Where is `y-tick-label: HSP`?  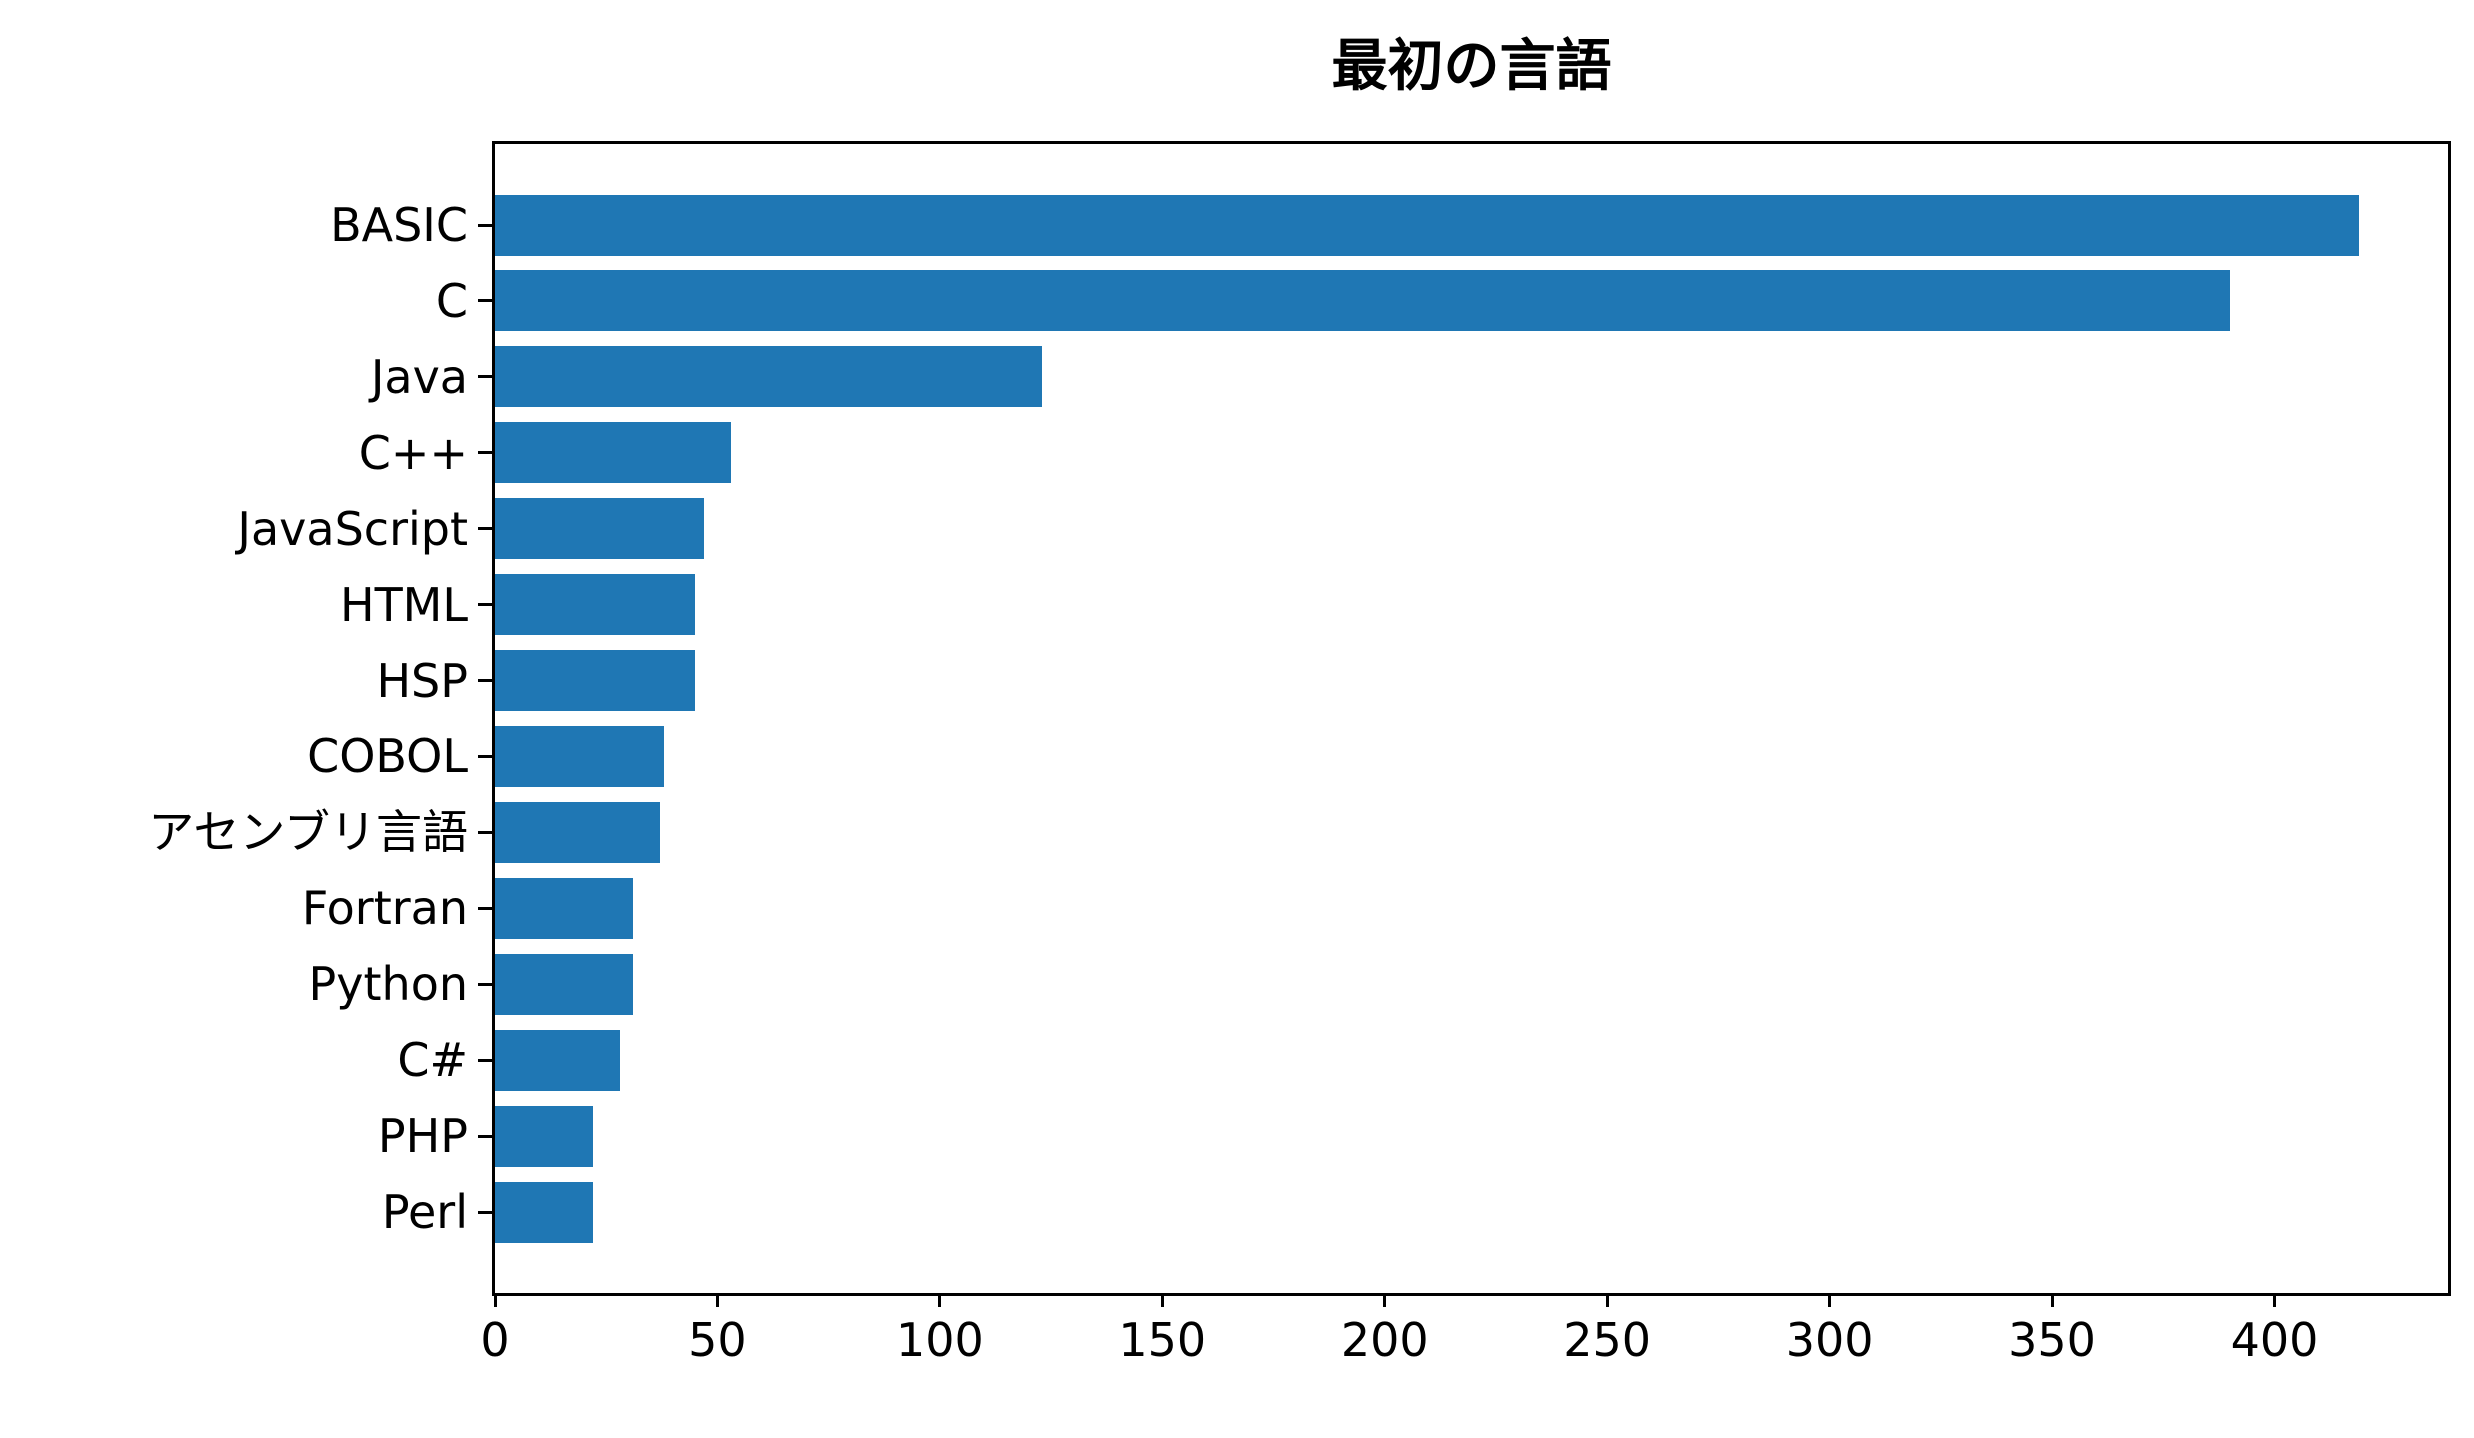 y-tick-label: HSP is located at coordinates (422, 680).